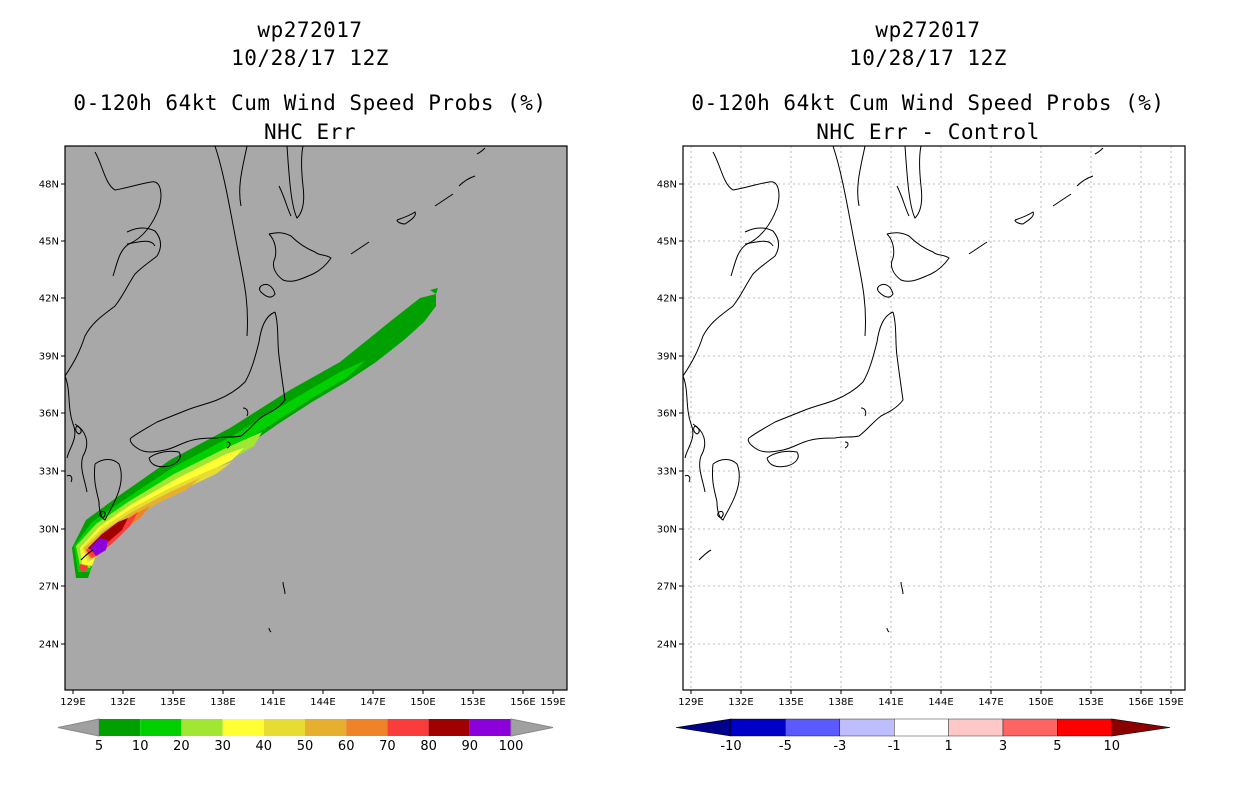 This screenshot has width=1236, height=800. I want to click on colorbar-label: -1, so click(894, 746).